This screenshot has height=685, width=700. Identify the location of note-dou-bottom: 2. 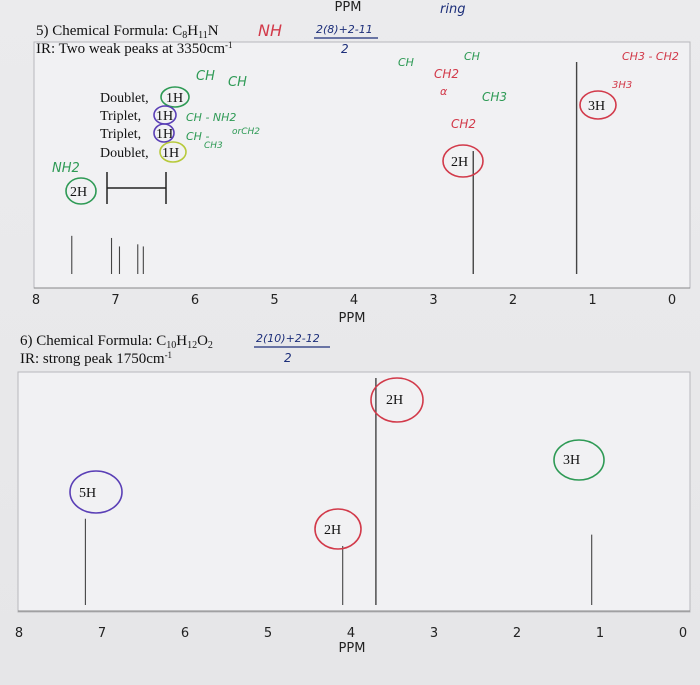
(345, 49).